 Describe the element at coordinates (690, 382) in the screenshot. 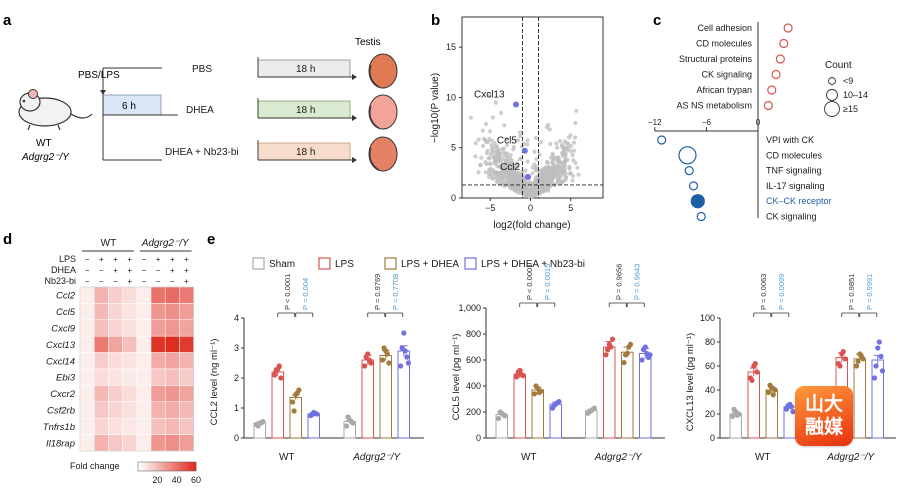

I see `y-axis-label: CXCL13 level (pg ml⁻¹)` at that location.